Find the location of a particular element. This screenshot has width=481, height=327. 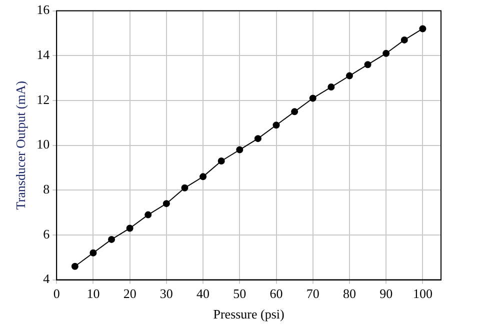

x-tick-label: 100 is located at coordinates (422, 294).